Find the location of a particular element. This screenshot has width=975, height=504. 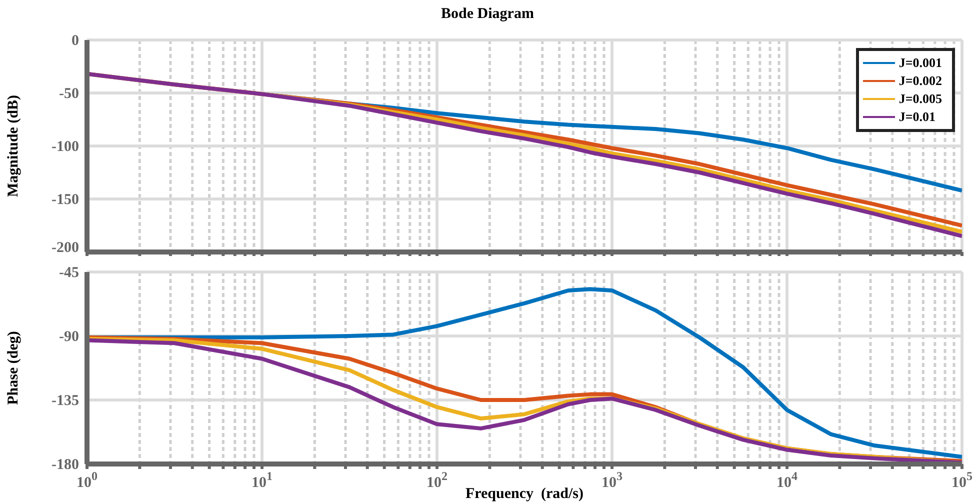

x-tick-label: 10$^{4}$ is located at coordinates (787, 480).